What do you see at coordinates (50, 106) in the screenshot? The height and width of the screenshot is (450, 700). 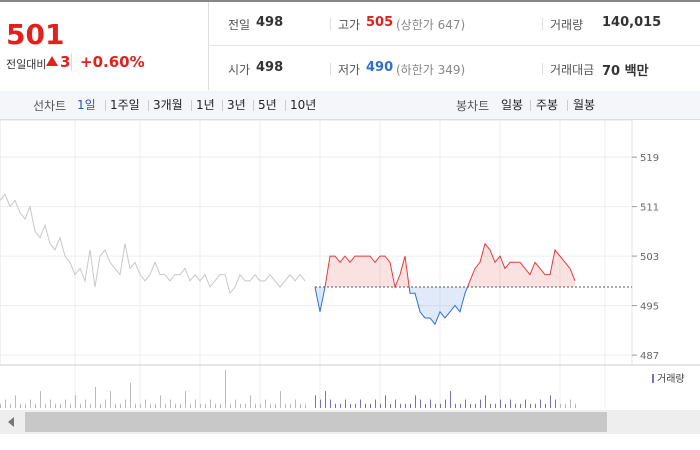 I see `line-chart-label: 선차트` at bounding box center [50, 106].